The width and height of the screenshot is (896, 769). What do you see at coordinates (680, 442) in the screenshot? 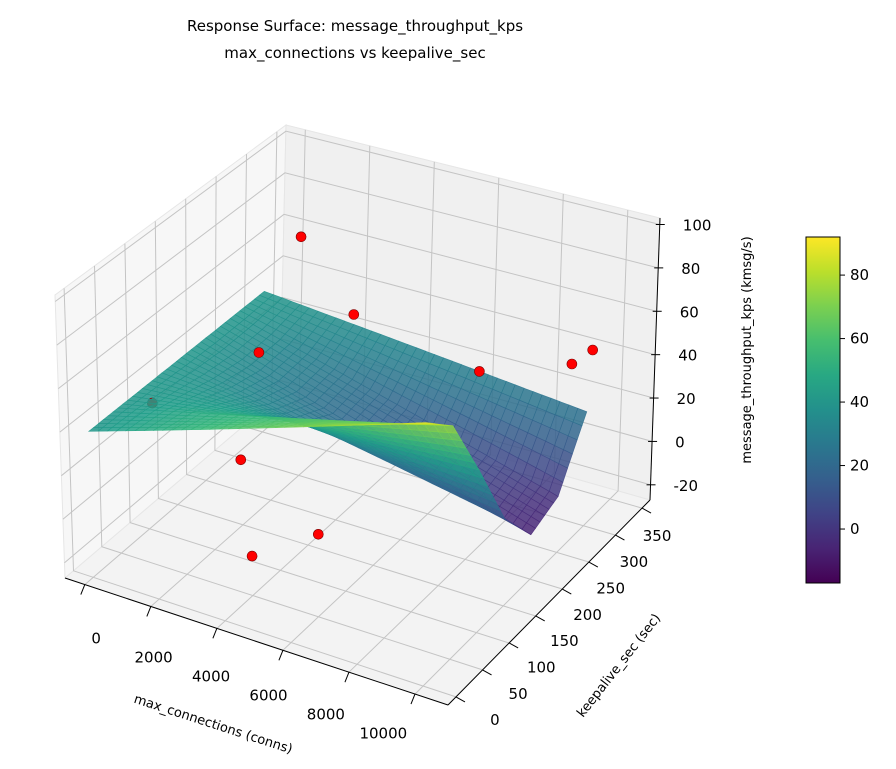
I see `z-tick-label: 0` at bounding box center [680, 442].